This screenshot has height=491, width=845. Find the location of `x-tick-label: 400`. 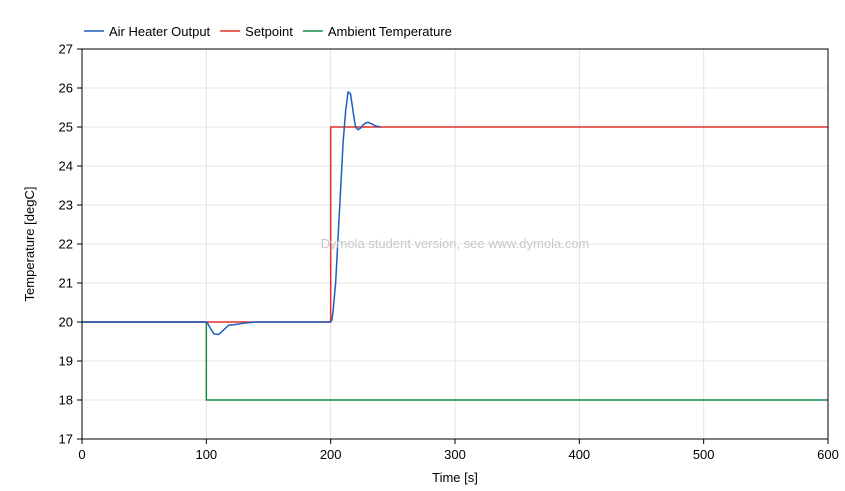

x-tick-label: 400 is located at coordinates (579, 454).